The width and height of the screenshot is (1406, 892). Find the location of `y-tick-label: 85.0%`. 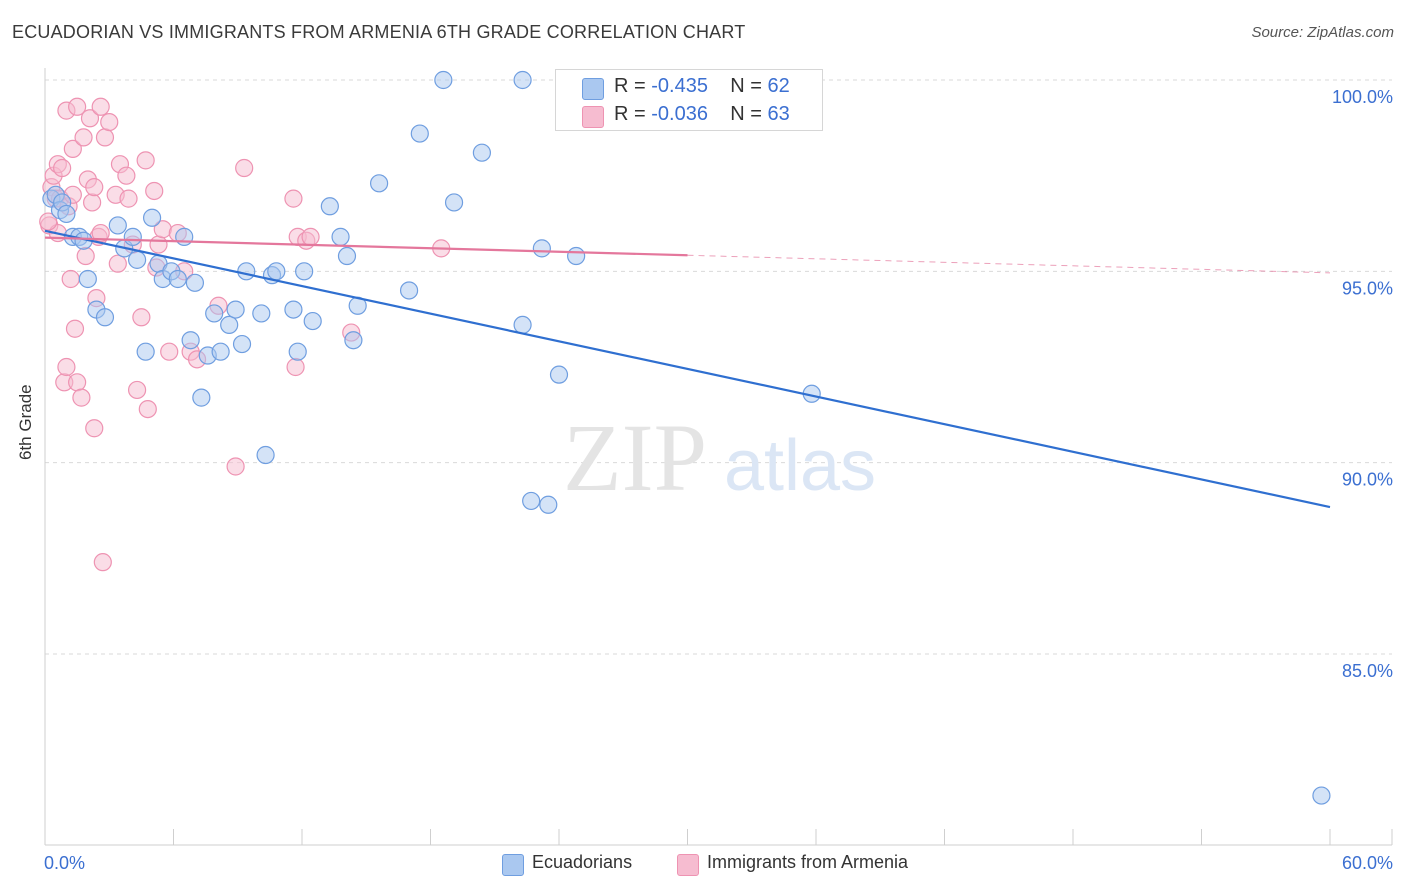

y-tick-label: 85.0% is located at coordinates (1367, 671).